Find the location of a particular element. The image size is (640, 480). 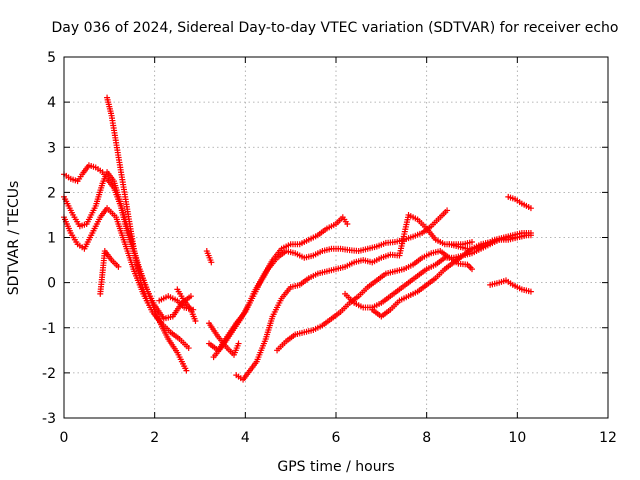

y-axis-label: SDTVAR / TECUs is located at coordinates (14, 238).